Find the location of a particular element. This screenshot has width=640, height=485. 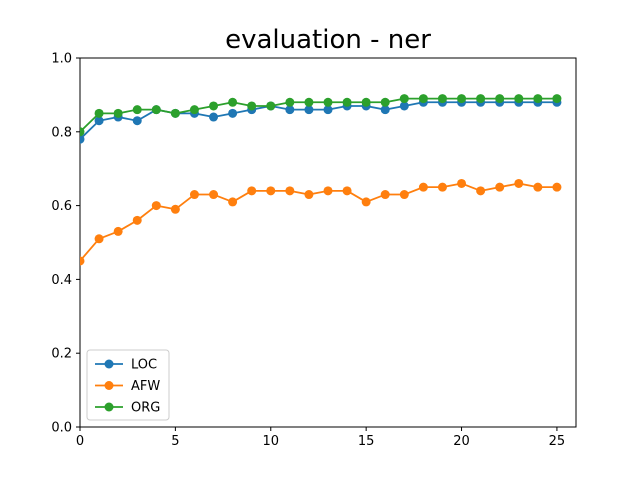

legend-item-org: ORG is located at coordinates (127, 408).